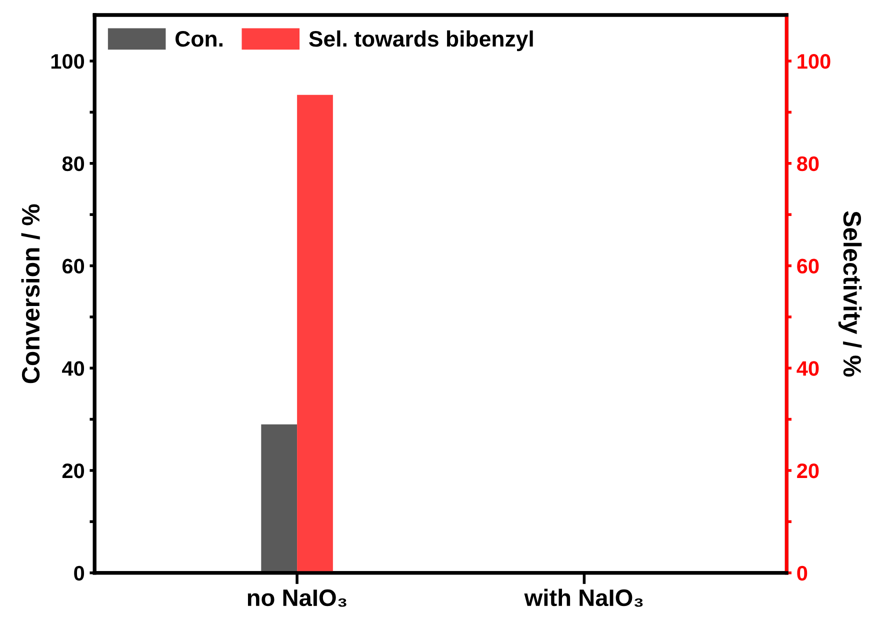  Describe the element at coordinates (850, 294) in the screenshot. I see `y2-axis-title: Selectivity / %` at that location.